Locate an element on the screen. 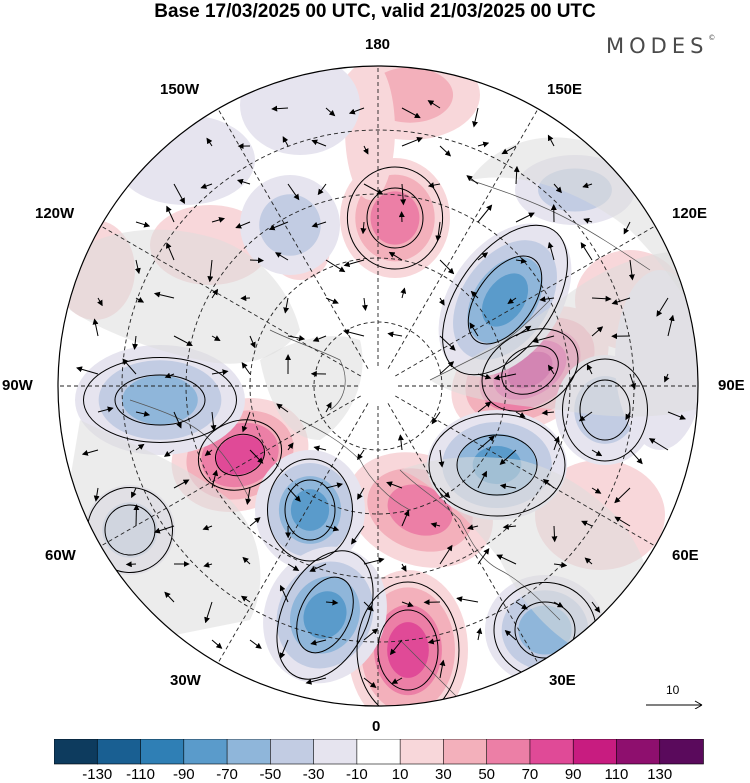 Image resolution: width=750 pixels, height=783 pixels. lon-label-150e: 150E is located at coordinates (565, 89).